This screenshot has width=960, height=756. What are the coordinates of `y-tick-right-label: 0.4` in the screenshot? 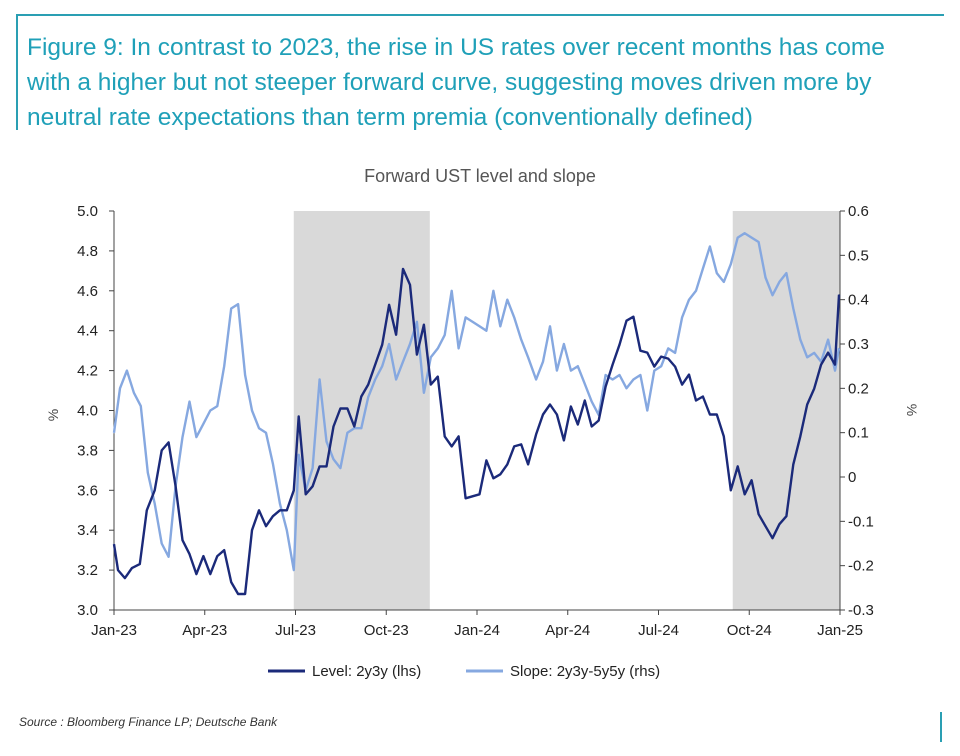 It's located at (858, 300).